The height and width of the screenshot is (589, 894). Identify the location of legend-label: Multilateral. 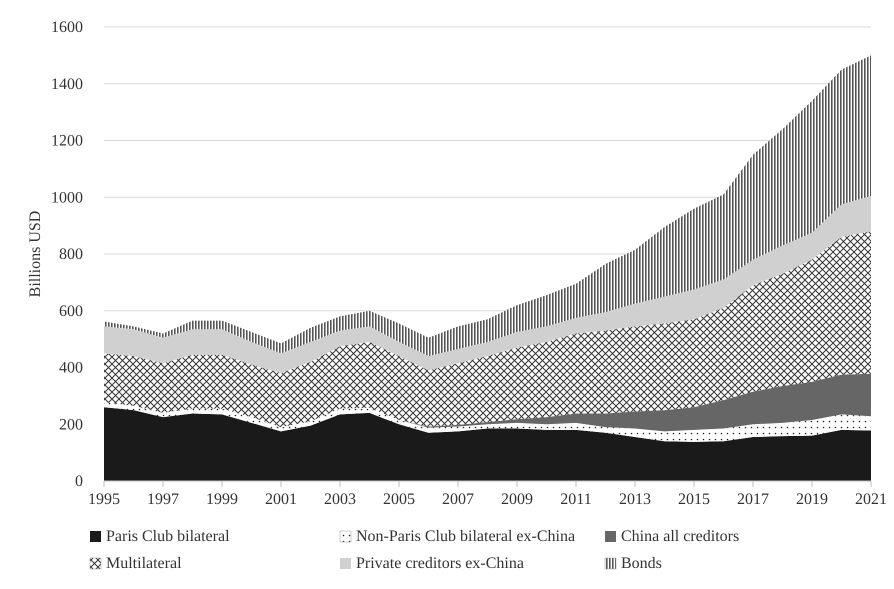
(144, 563).